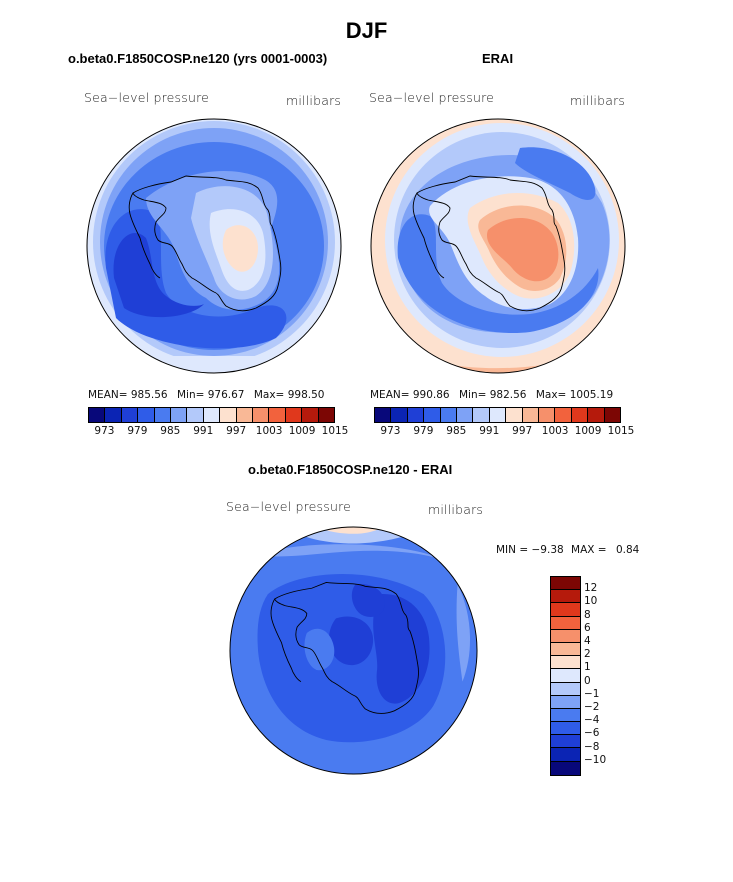 The height and width of the screenshot is (882, 733). I want to click on figure-title: DJF, so click(366, 30).